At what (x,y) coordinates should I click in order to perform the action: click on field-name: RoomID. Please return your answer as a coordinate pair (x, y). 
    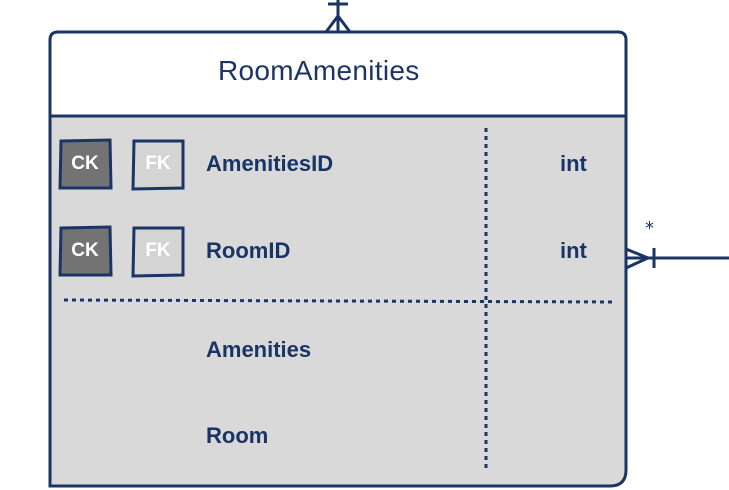
    Looking at the image, I should click on (248, 250).